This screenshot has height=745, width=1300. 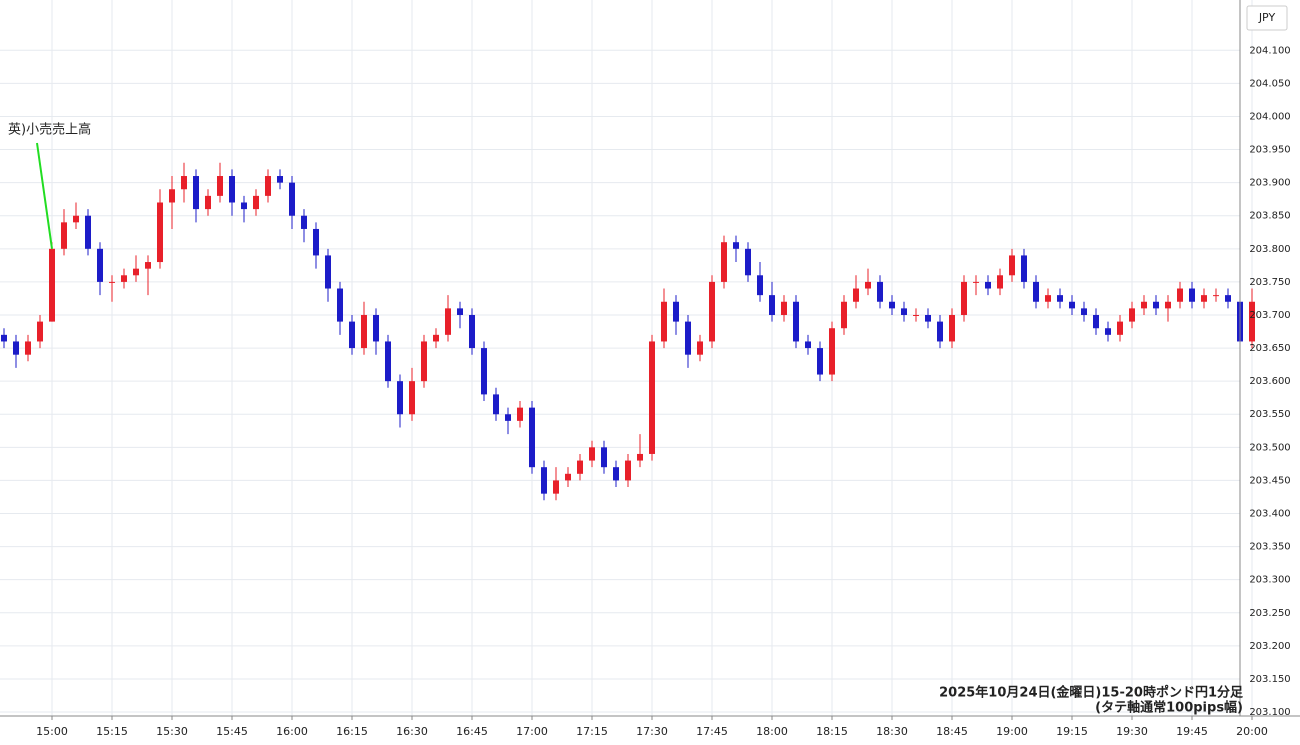 I want to click on y-tick-label: 203.100, so click(x=1269, y=712).